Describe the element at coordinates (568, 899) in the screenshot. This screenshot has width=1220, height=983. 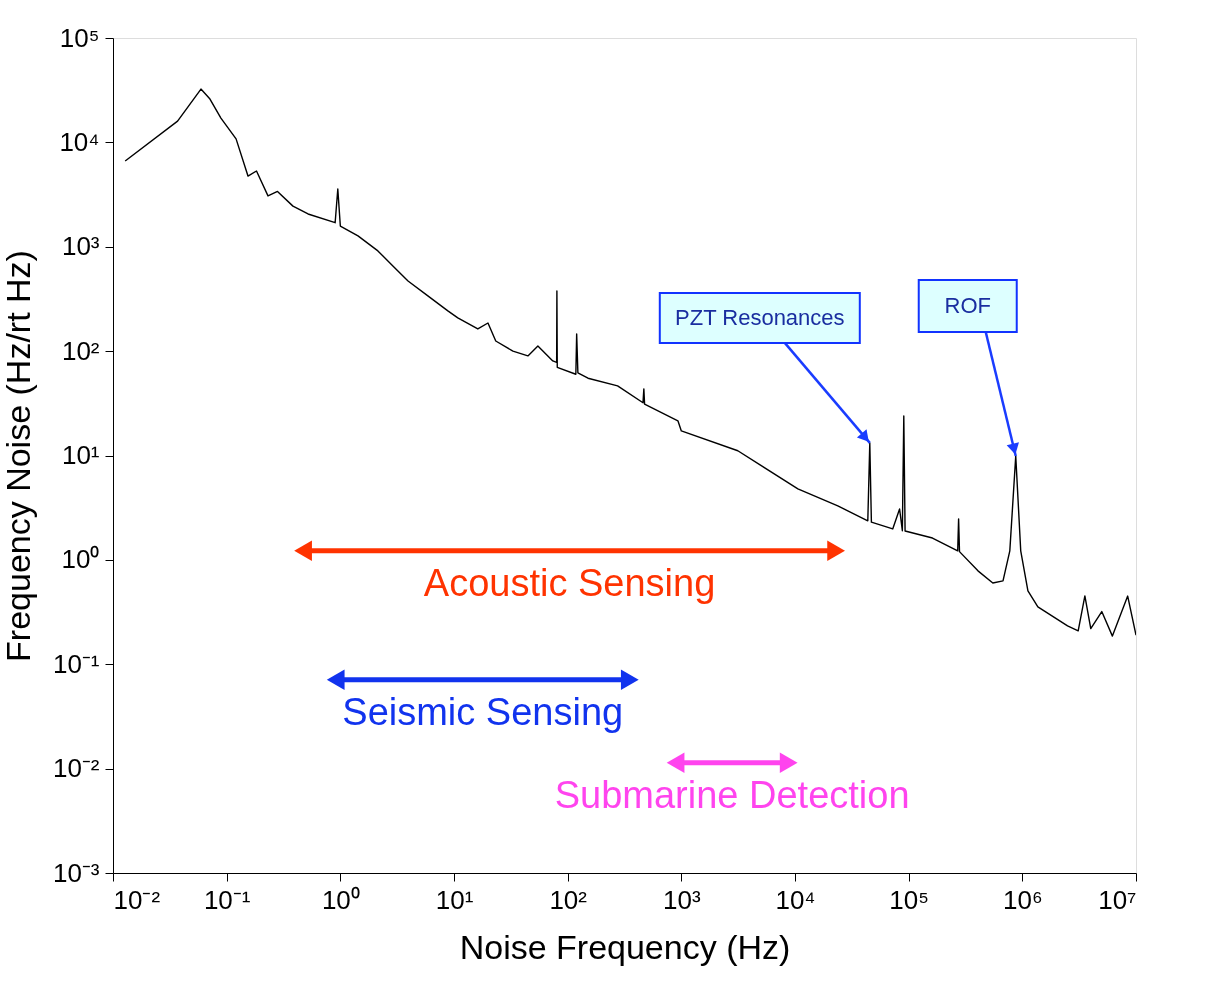
I see `x-tick-label: 10²` at that location.